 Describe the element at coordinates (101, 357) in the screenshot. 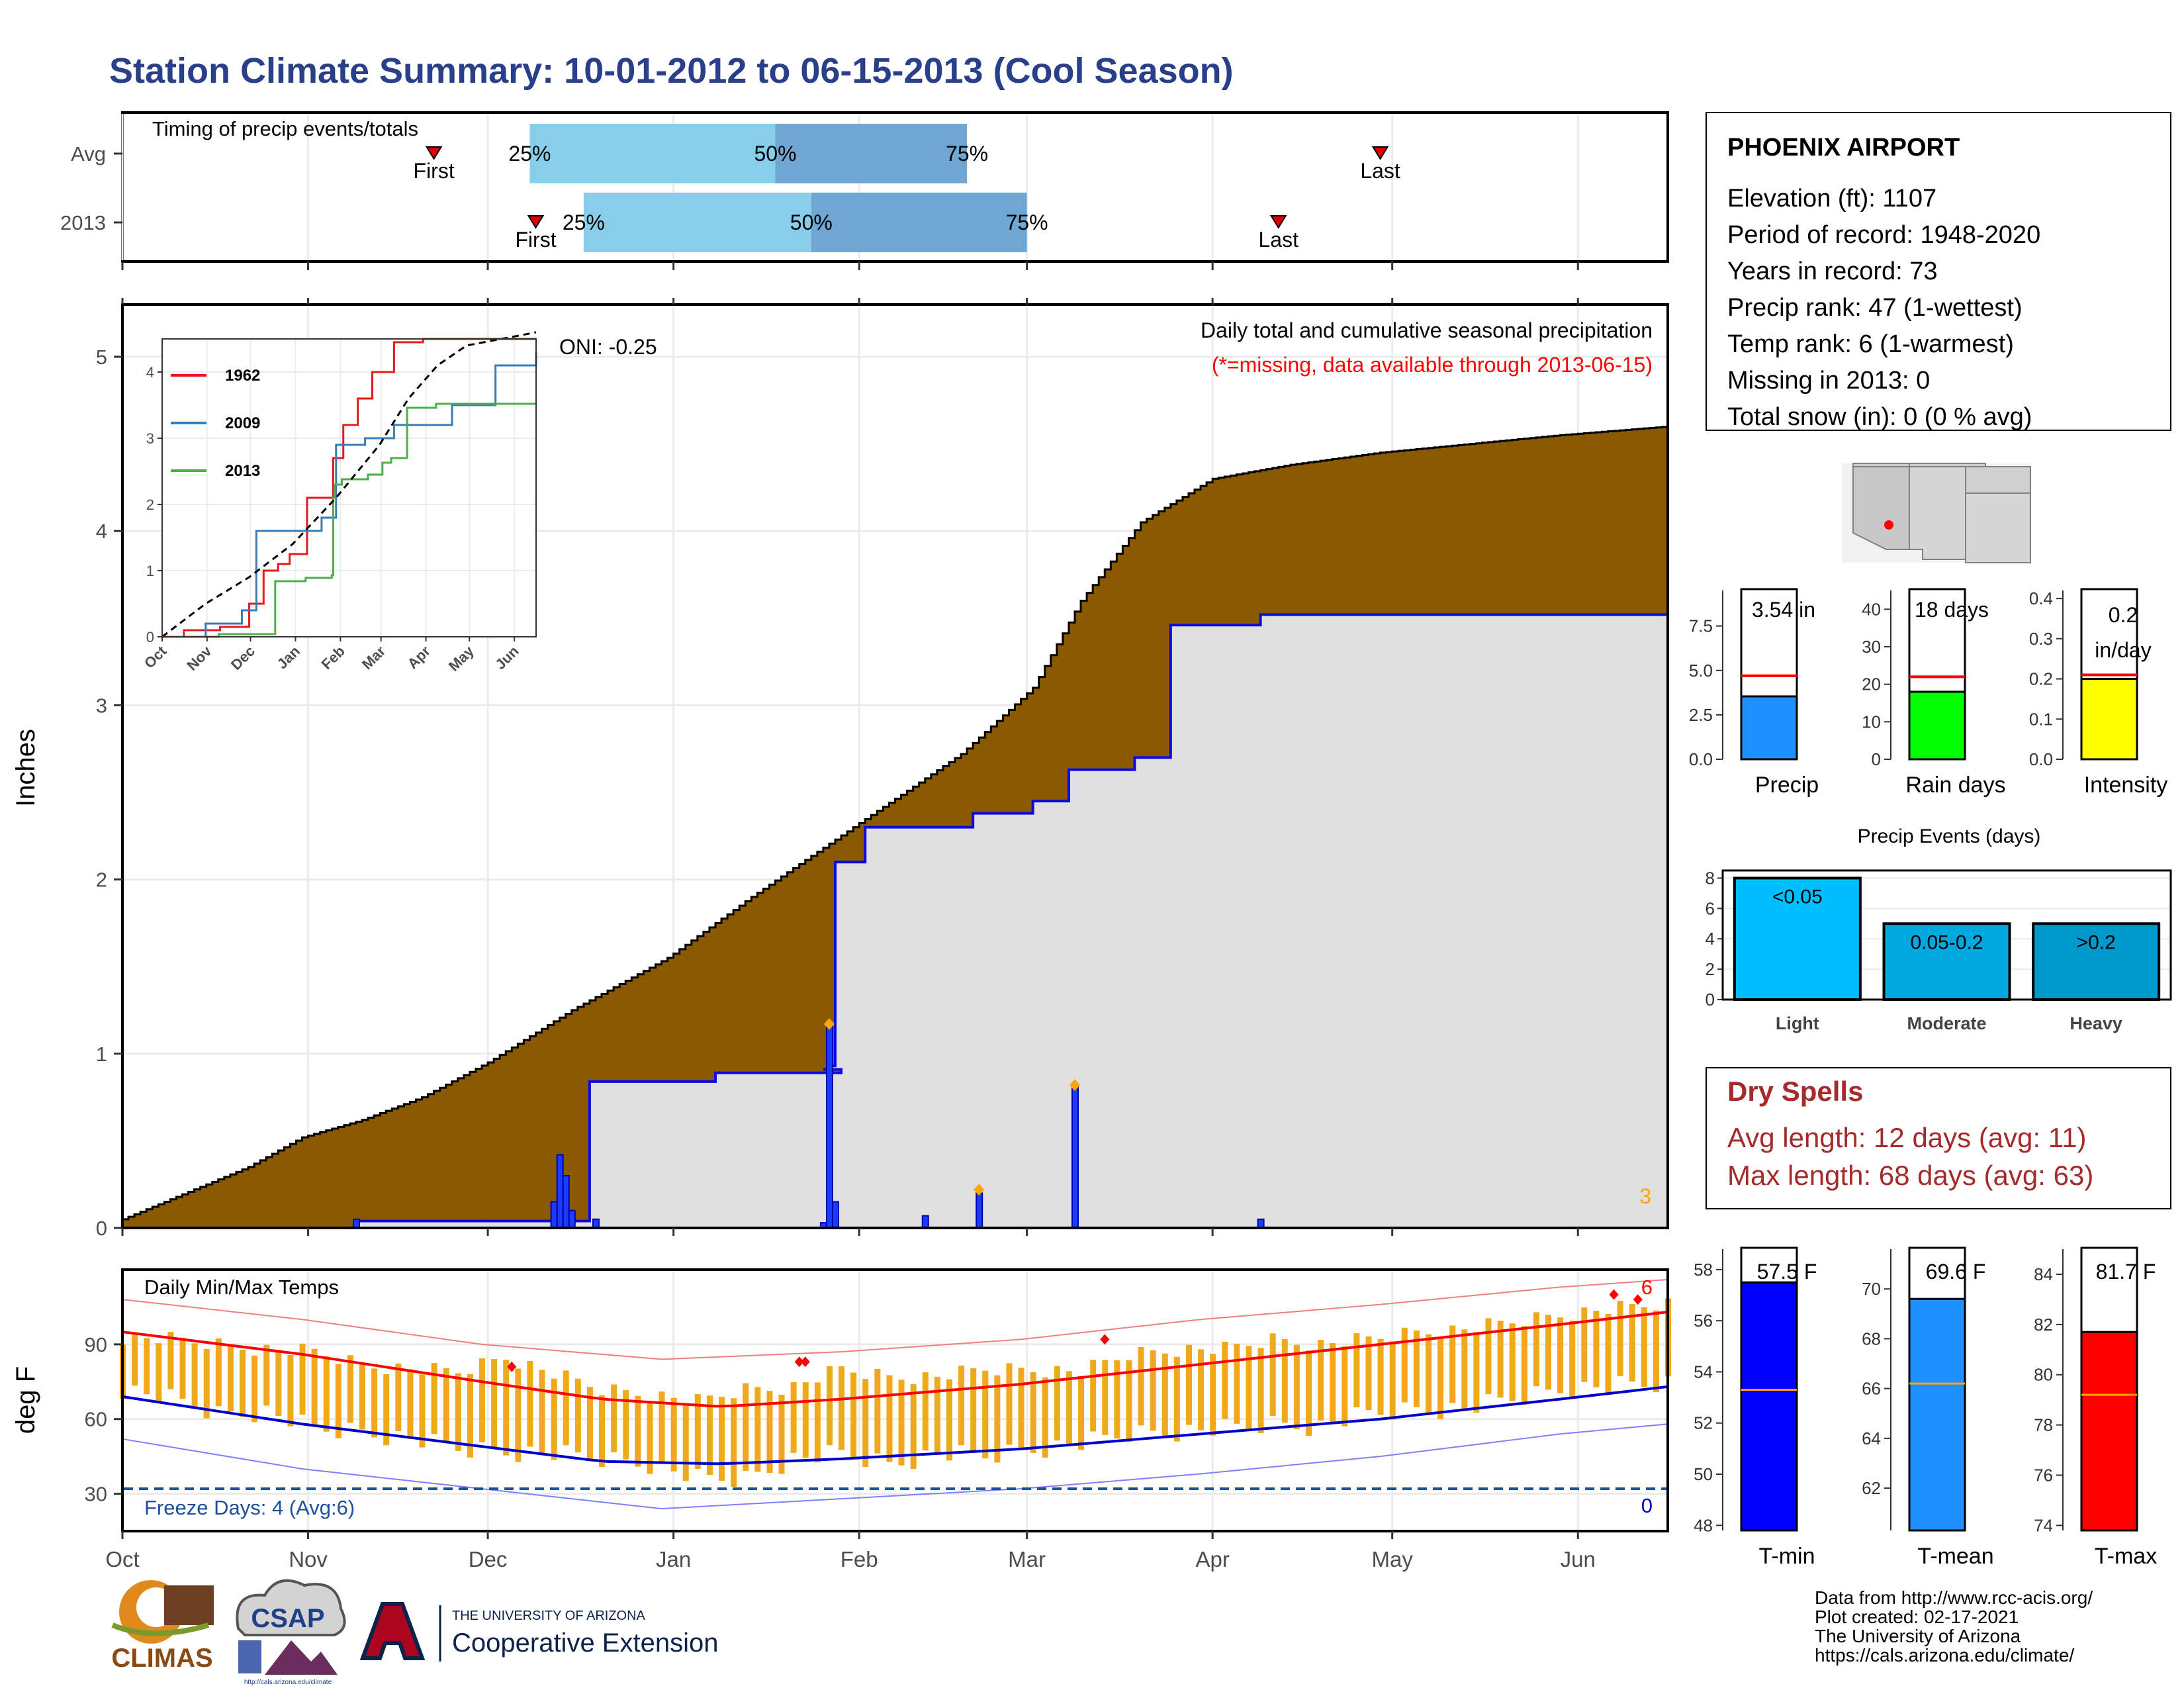

I see `main-y-tick-label: 5` at that location.